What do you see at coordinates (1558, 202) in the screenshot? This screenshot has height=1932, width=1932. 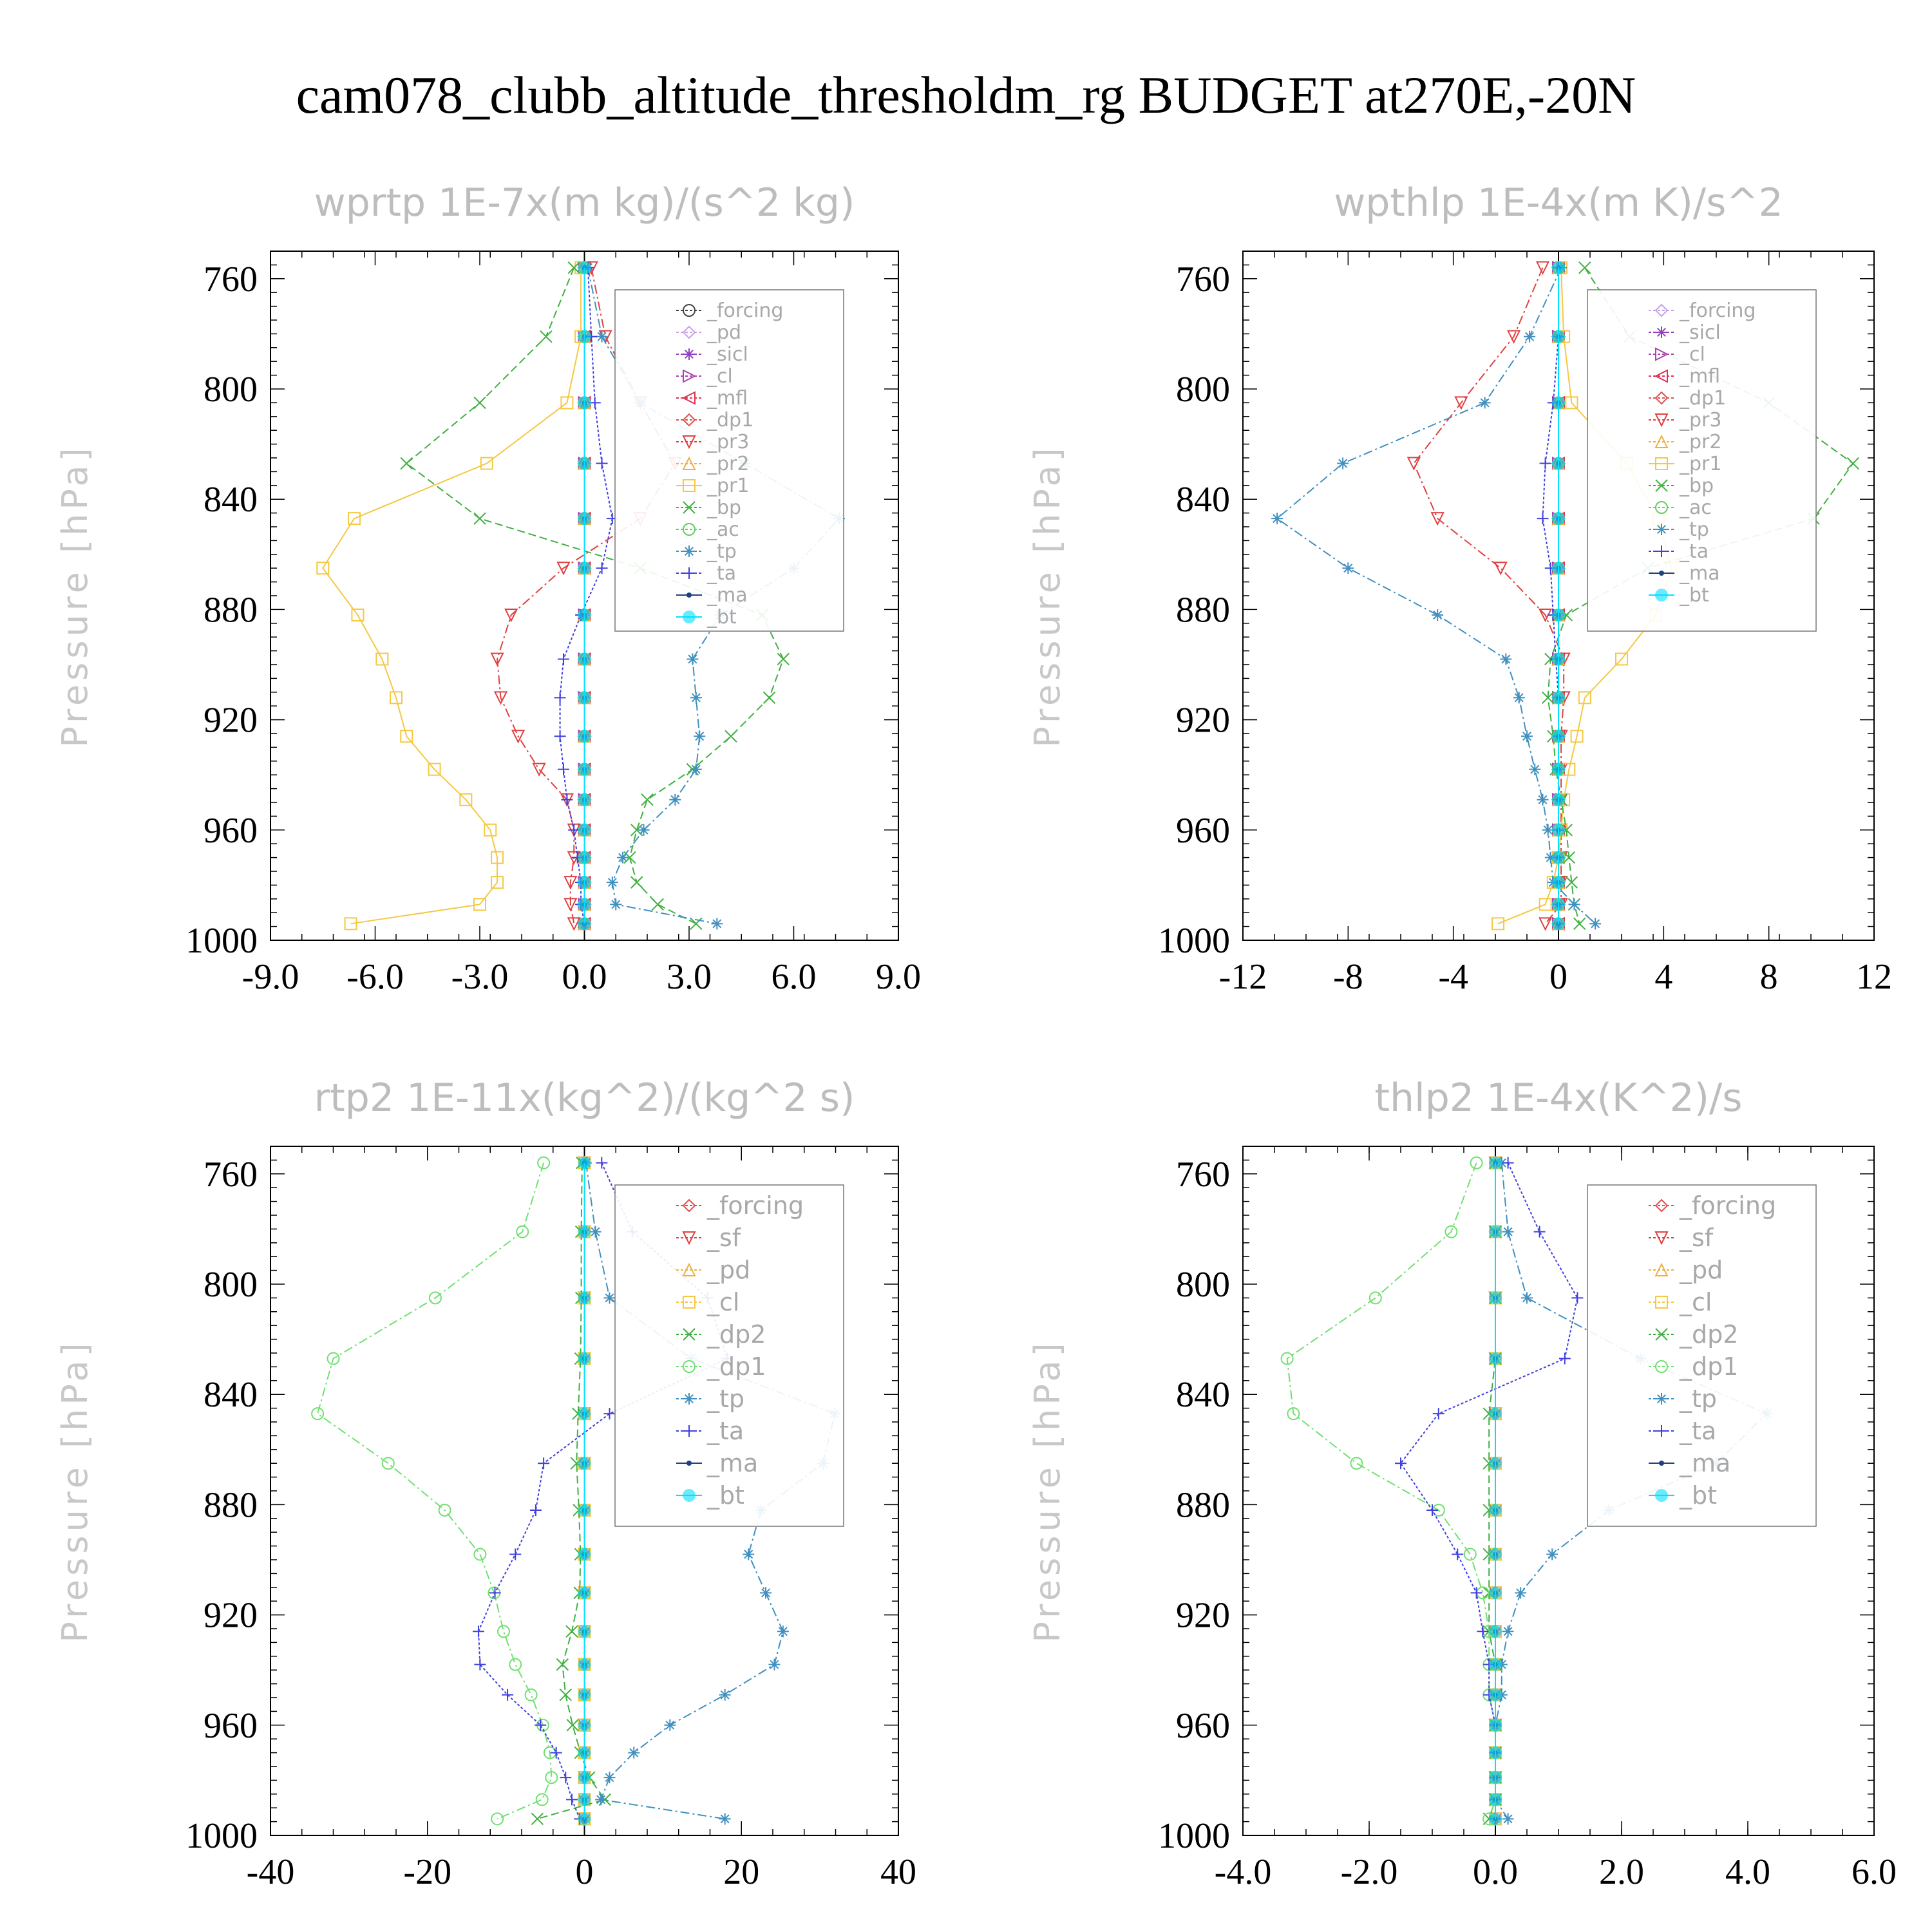 I see `panel-title: wpthlp 1E-4x(m K)/s^2` at bounding box center [1558, 202].